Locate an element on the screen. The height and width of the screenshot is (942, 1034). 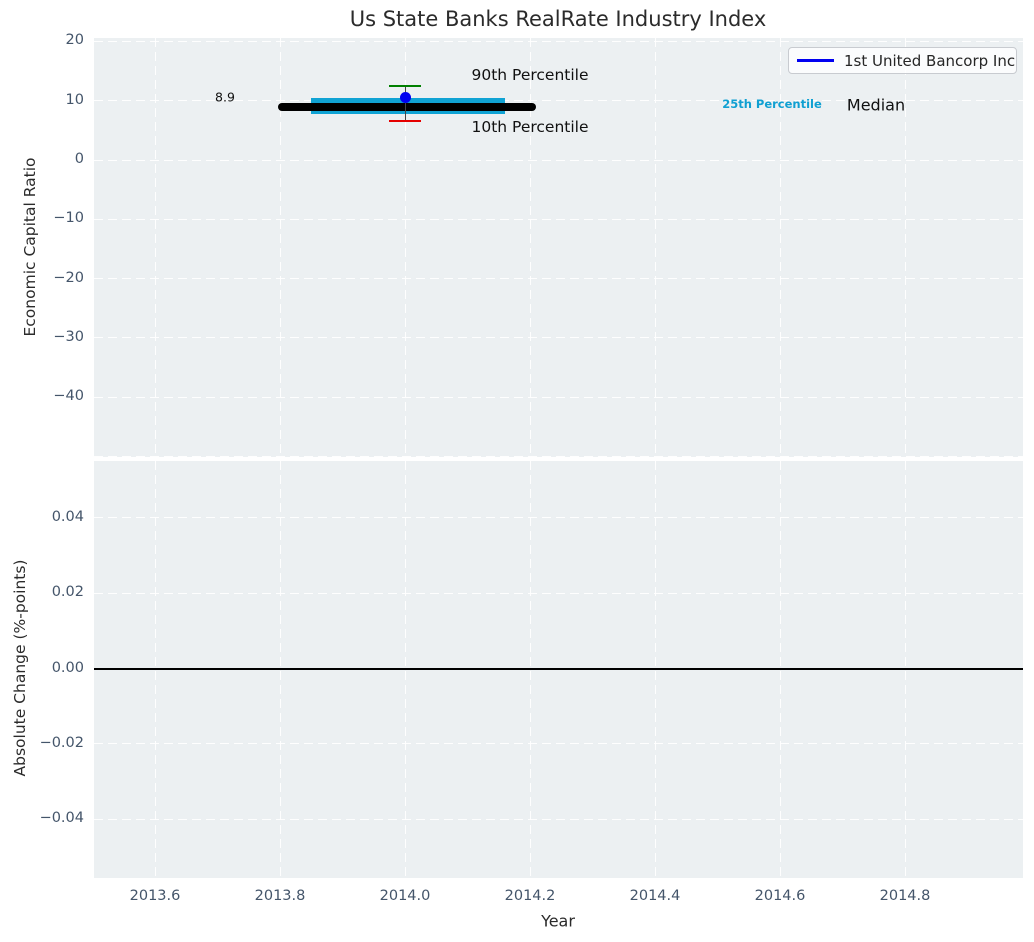
zero-line is located at coordinates (558, 668).